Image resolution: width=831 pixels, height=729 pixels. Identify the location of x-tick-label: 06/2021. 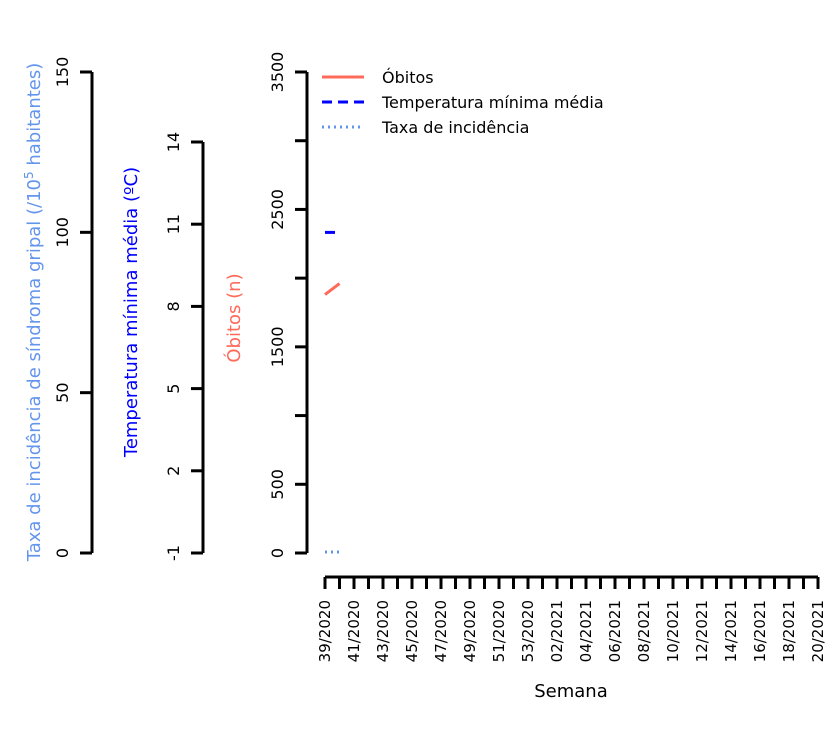
(615, 631).